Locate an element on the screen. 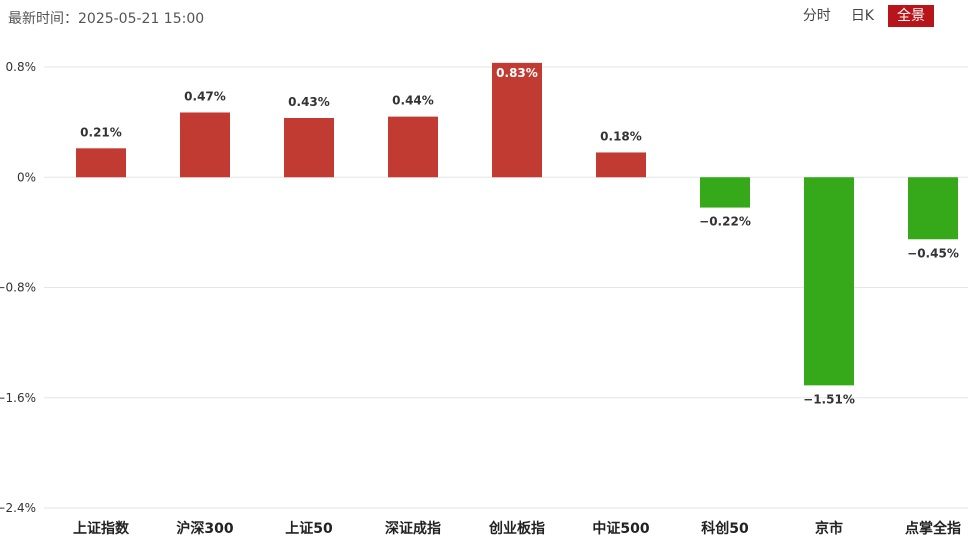  x-axis-categories: 上证指数 沪深300 上证50 深证成指 创业板指 中证500 科创50 京市 点掌全指 is located at coordinates (517, 528).